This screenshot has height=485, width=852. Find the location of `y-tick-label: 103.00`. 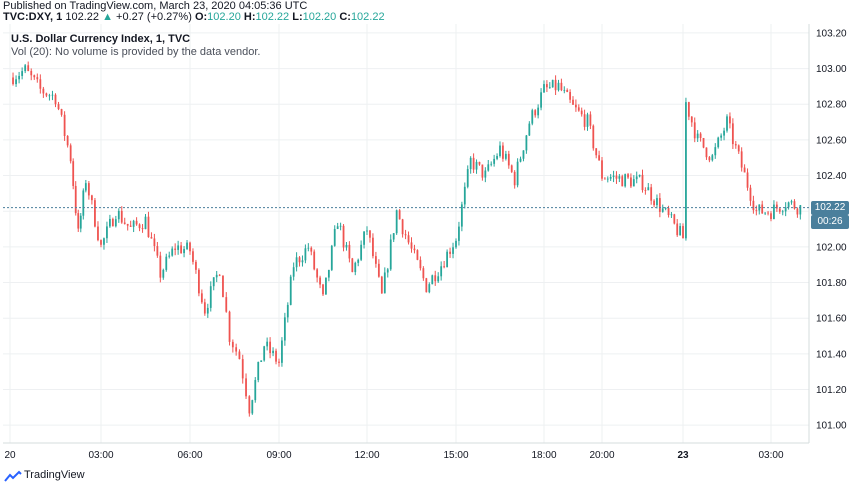

y-tick-label: 103.00 is located at coordinates (831, 69).